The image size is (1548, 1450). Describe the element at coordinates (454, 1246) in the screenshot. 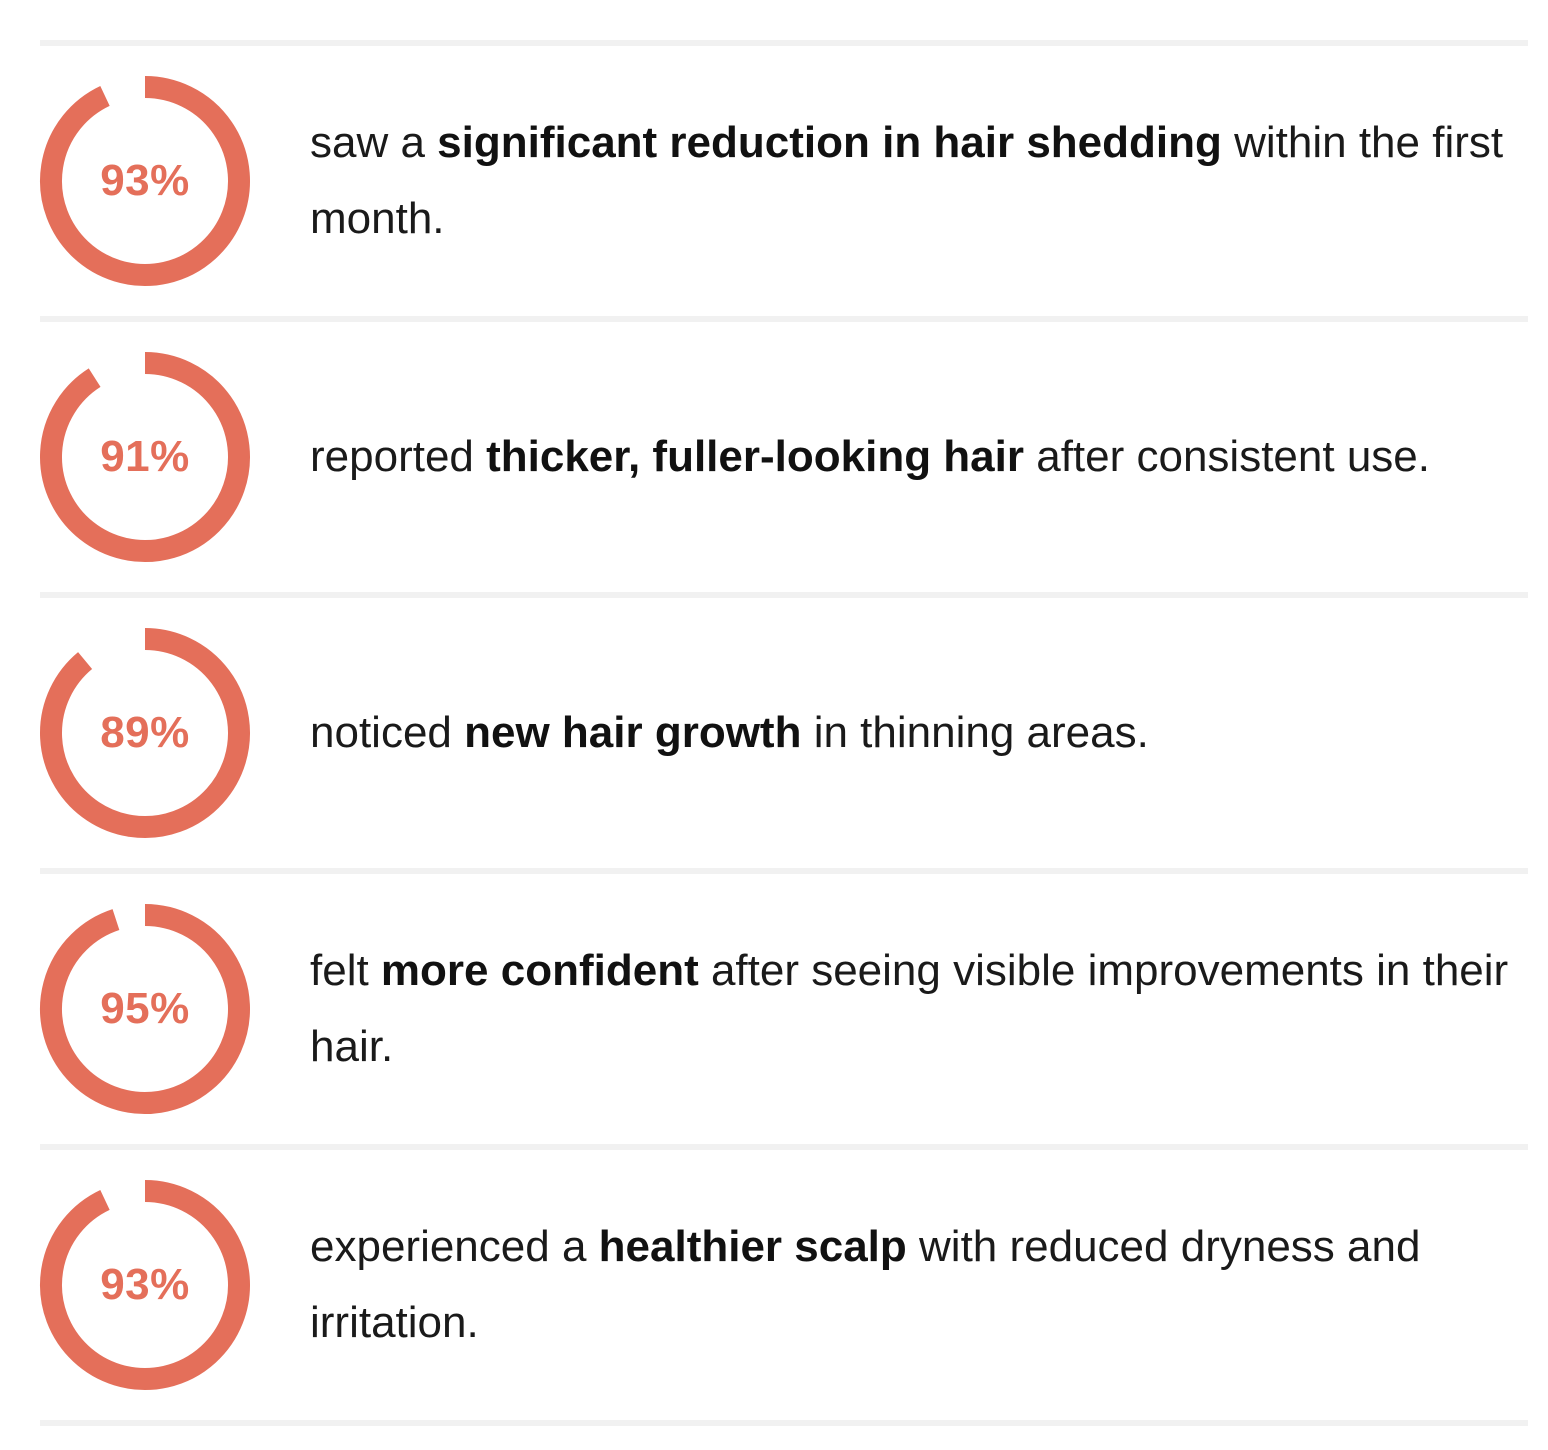

I see `stat-text-before: experienced a` at that location.